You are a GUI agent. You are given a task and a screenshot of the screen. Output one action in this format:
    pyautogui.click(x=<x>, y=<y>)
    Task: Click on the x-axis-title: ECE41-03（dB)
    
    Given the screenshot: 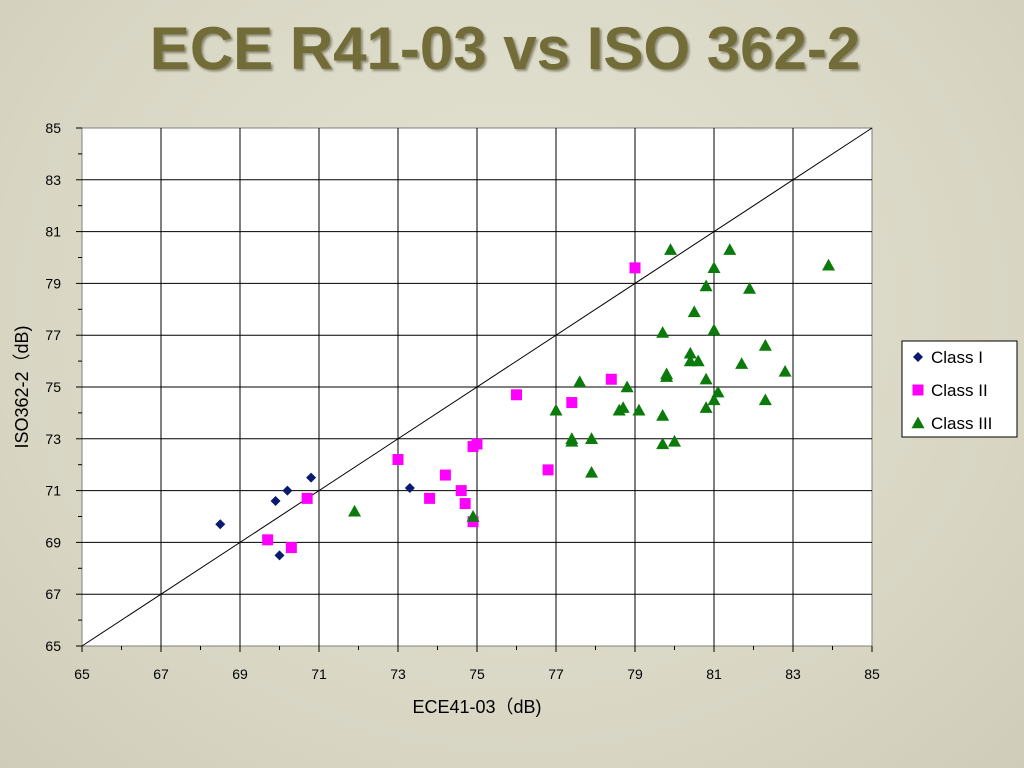 What is the action you would take?
    pyautogui.click(x=476, y=707)
    